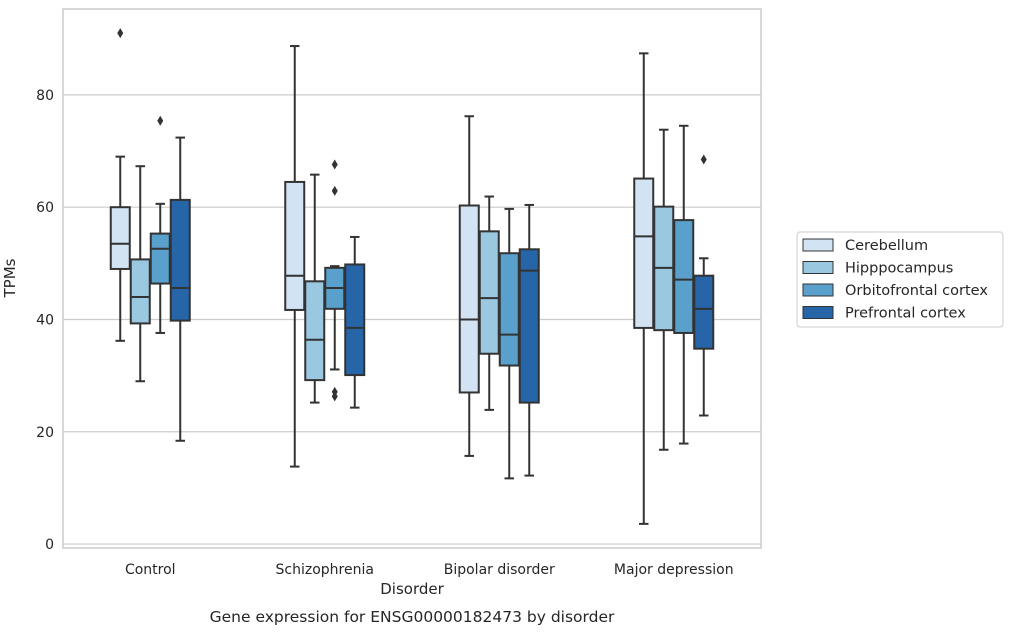 This screenshot has height=634, width=1013. I want to click on y-tick-label: 20, so click(45, 433).